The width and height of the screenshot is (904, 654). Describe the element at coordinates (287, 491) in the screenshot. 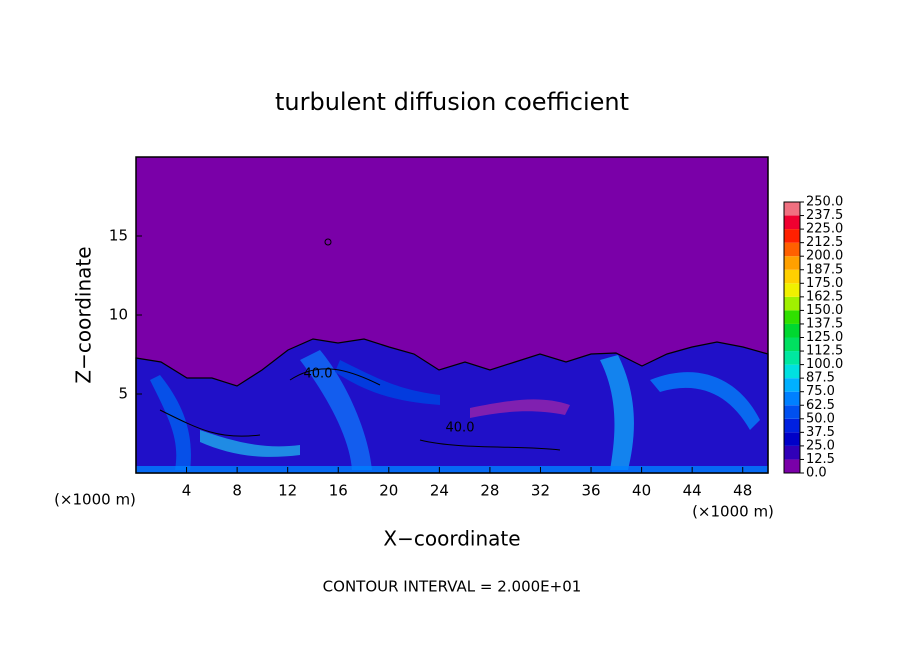

I see `x-tick-label: 12` at that location.